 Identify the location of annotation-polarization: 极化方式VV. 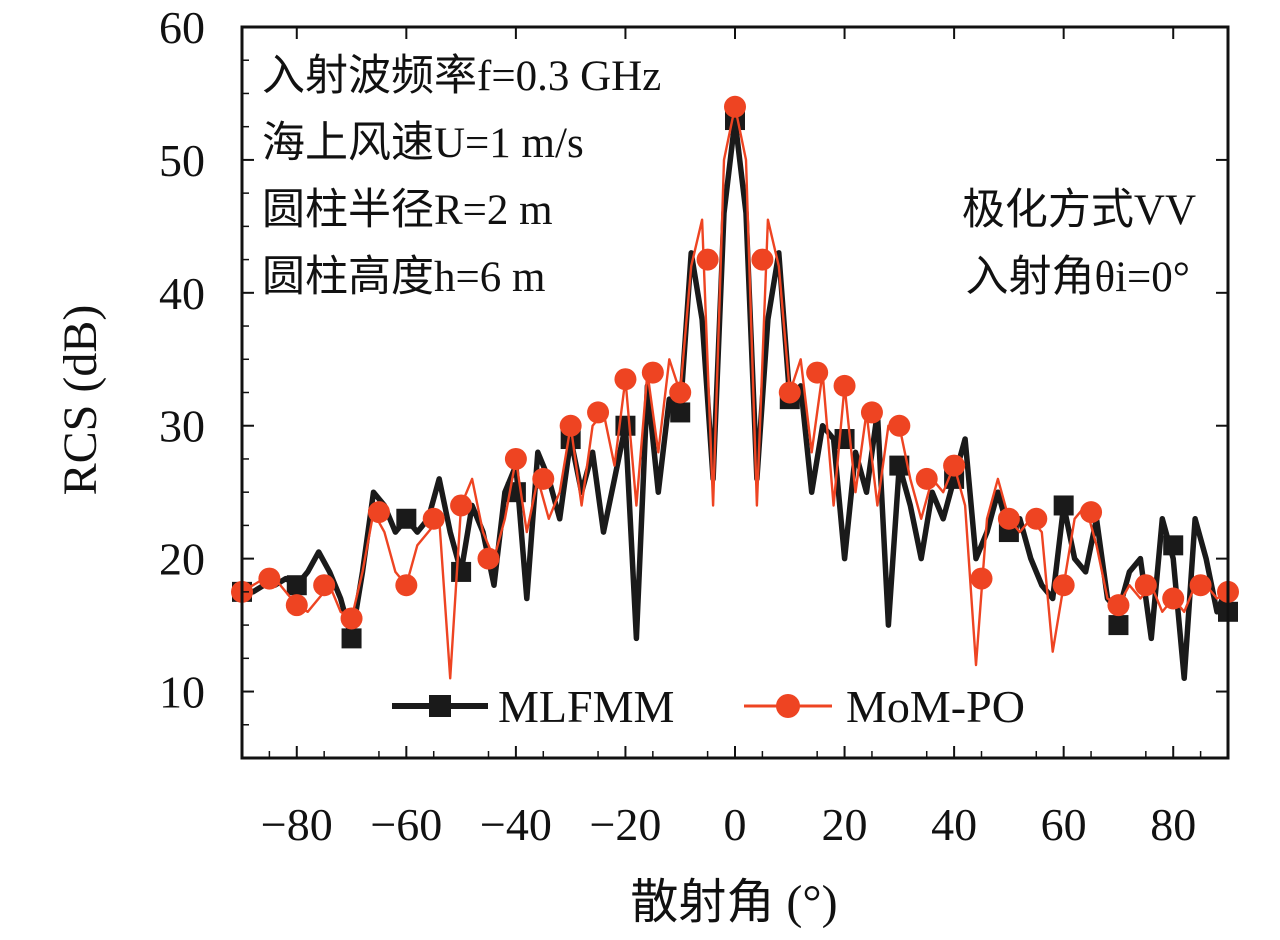
(1079, 210).